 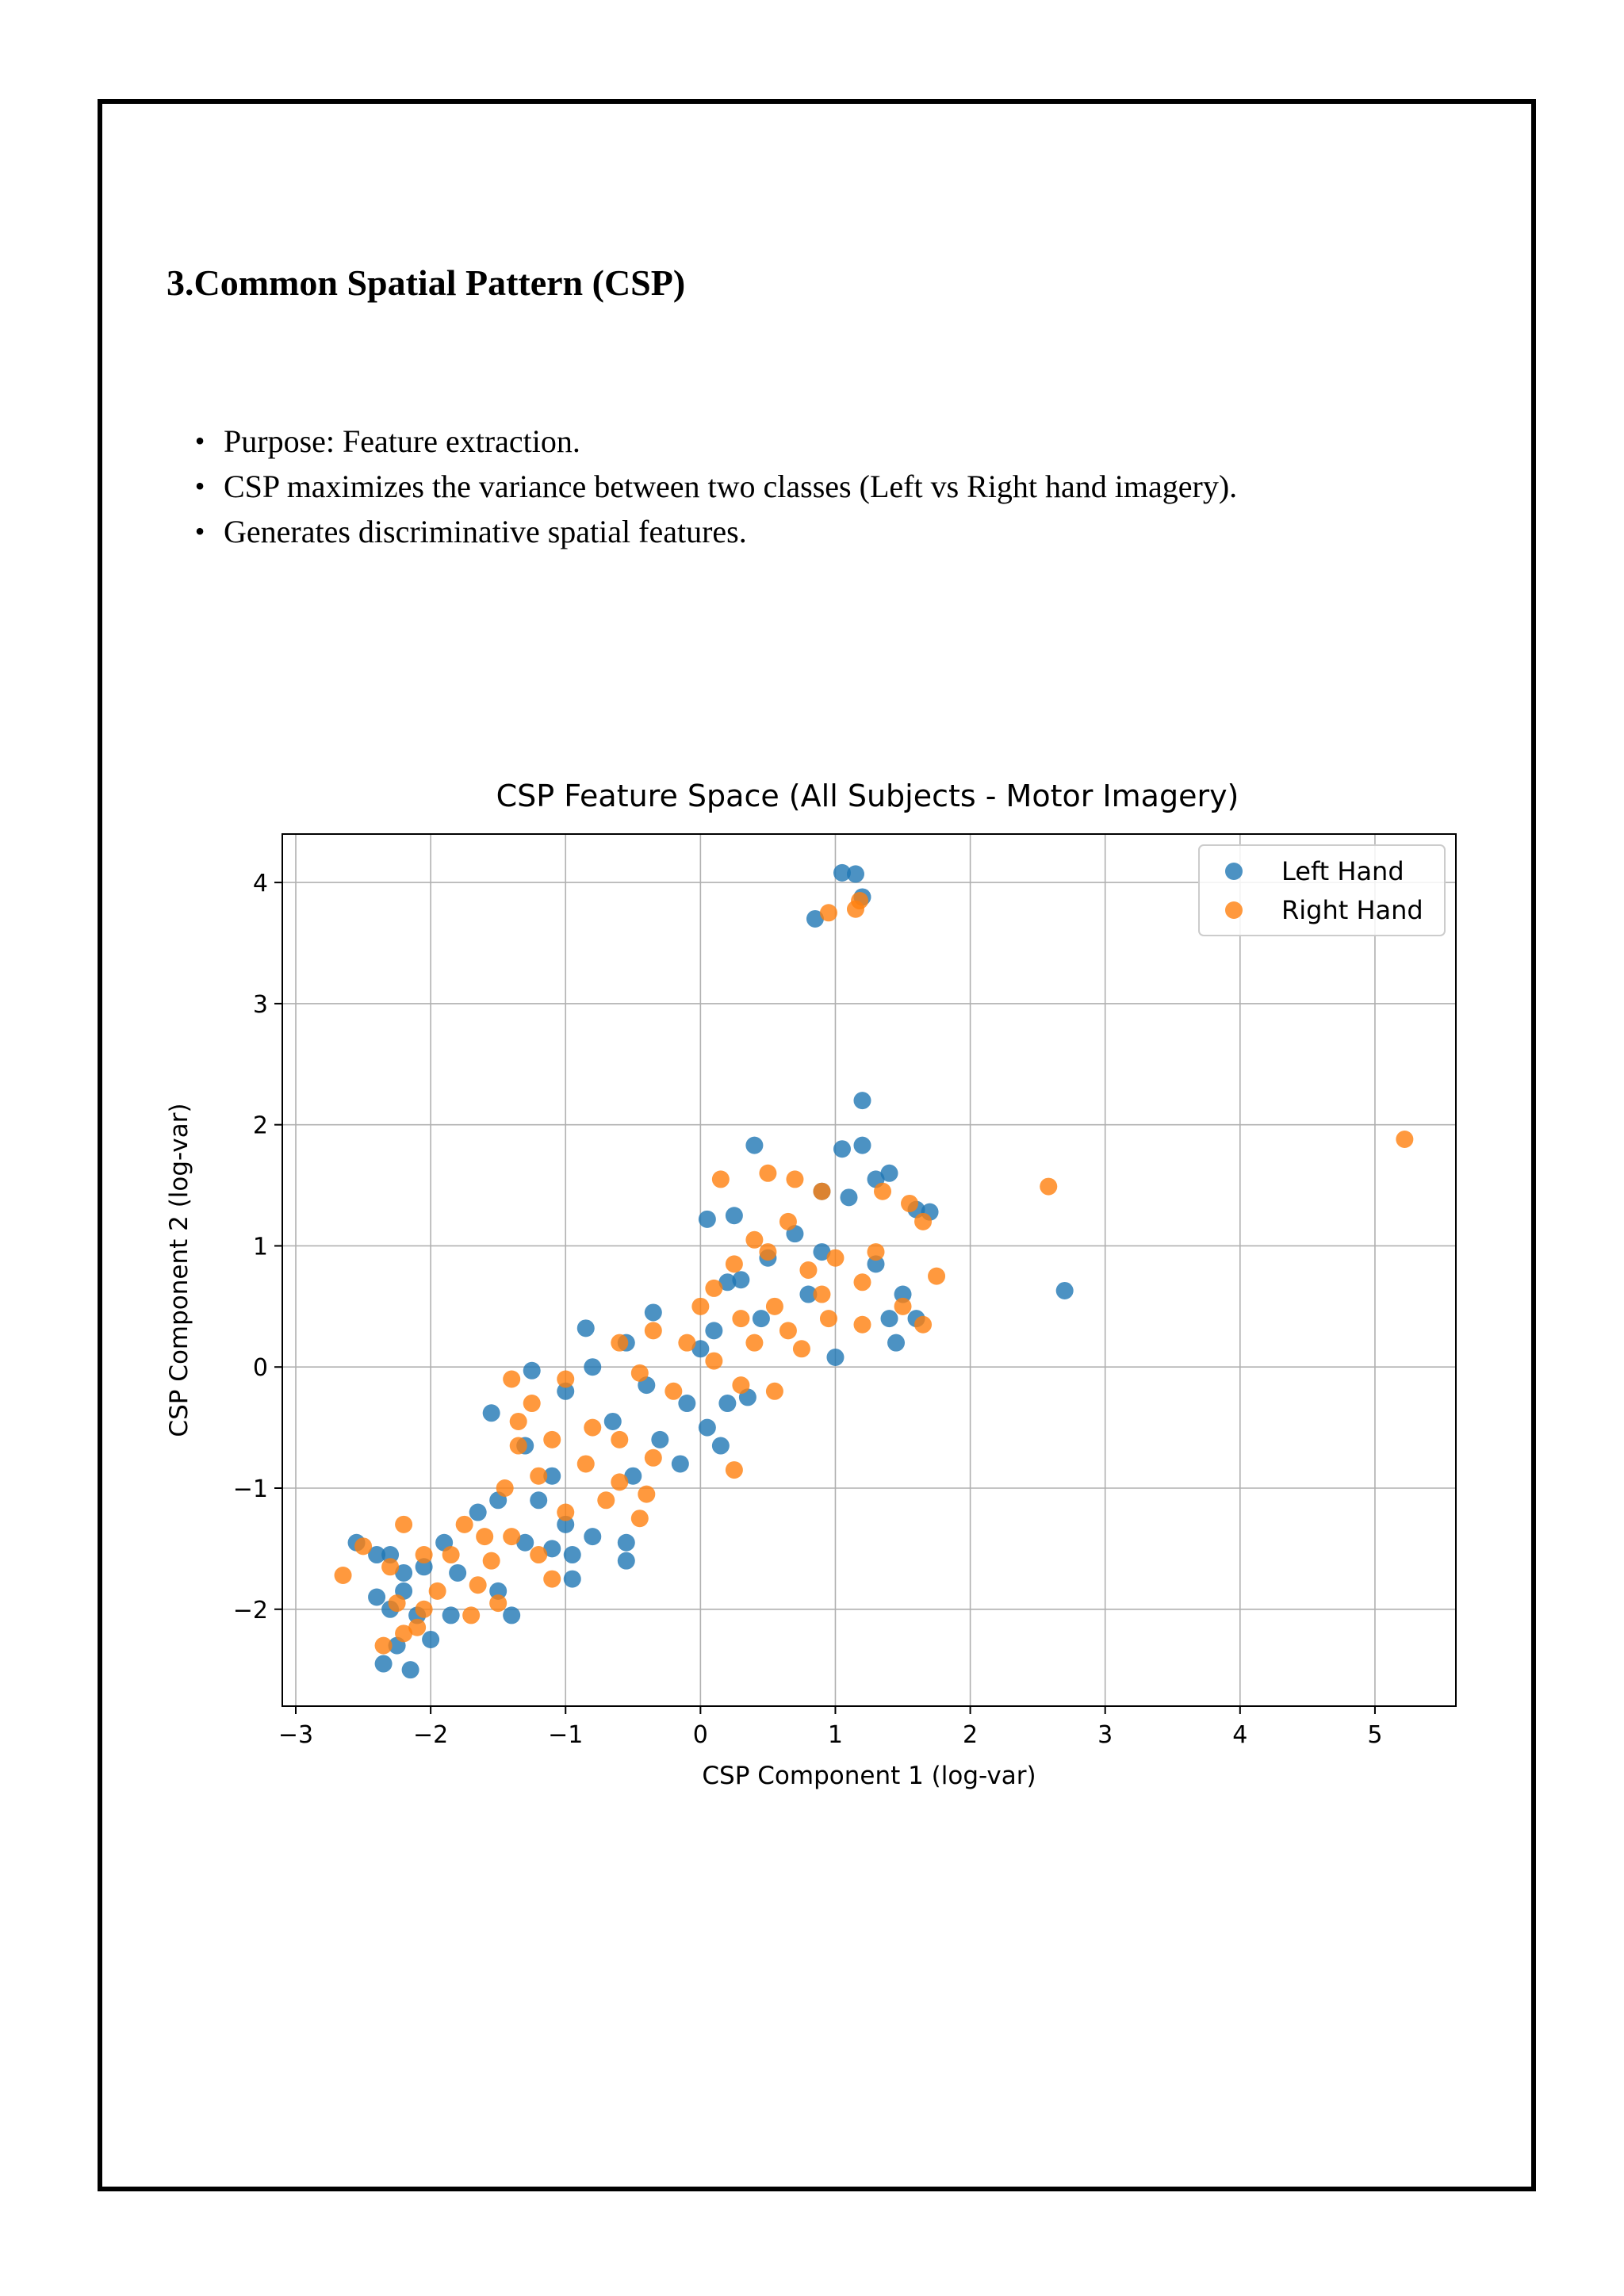 I want to click on y-axis-label: CSP Component 2 (log-var), so click(x=179, y=1270).